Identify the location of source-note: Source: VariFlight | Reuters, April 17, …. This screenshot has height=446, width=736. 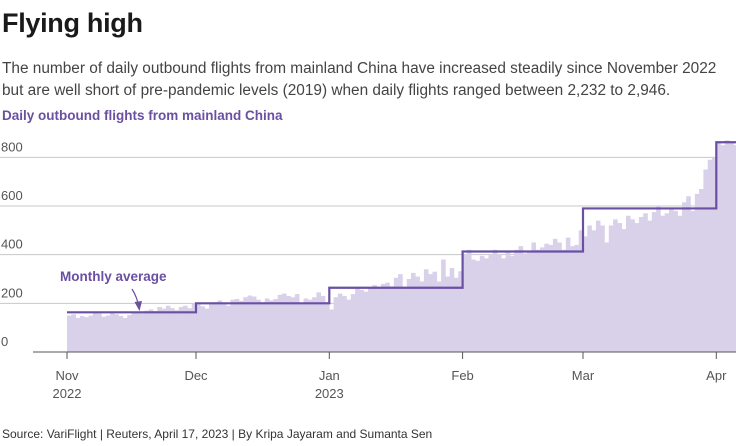
(217, 434).